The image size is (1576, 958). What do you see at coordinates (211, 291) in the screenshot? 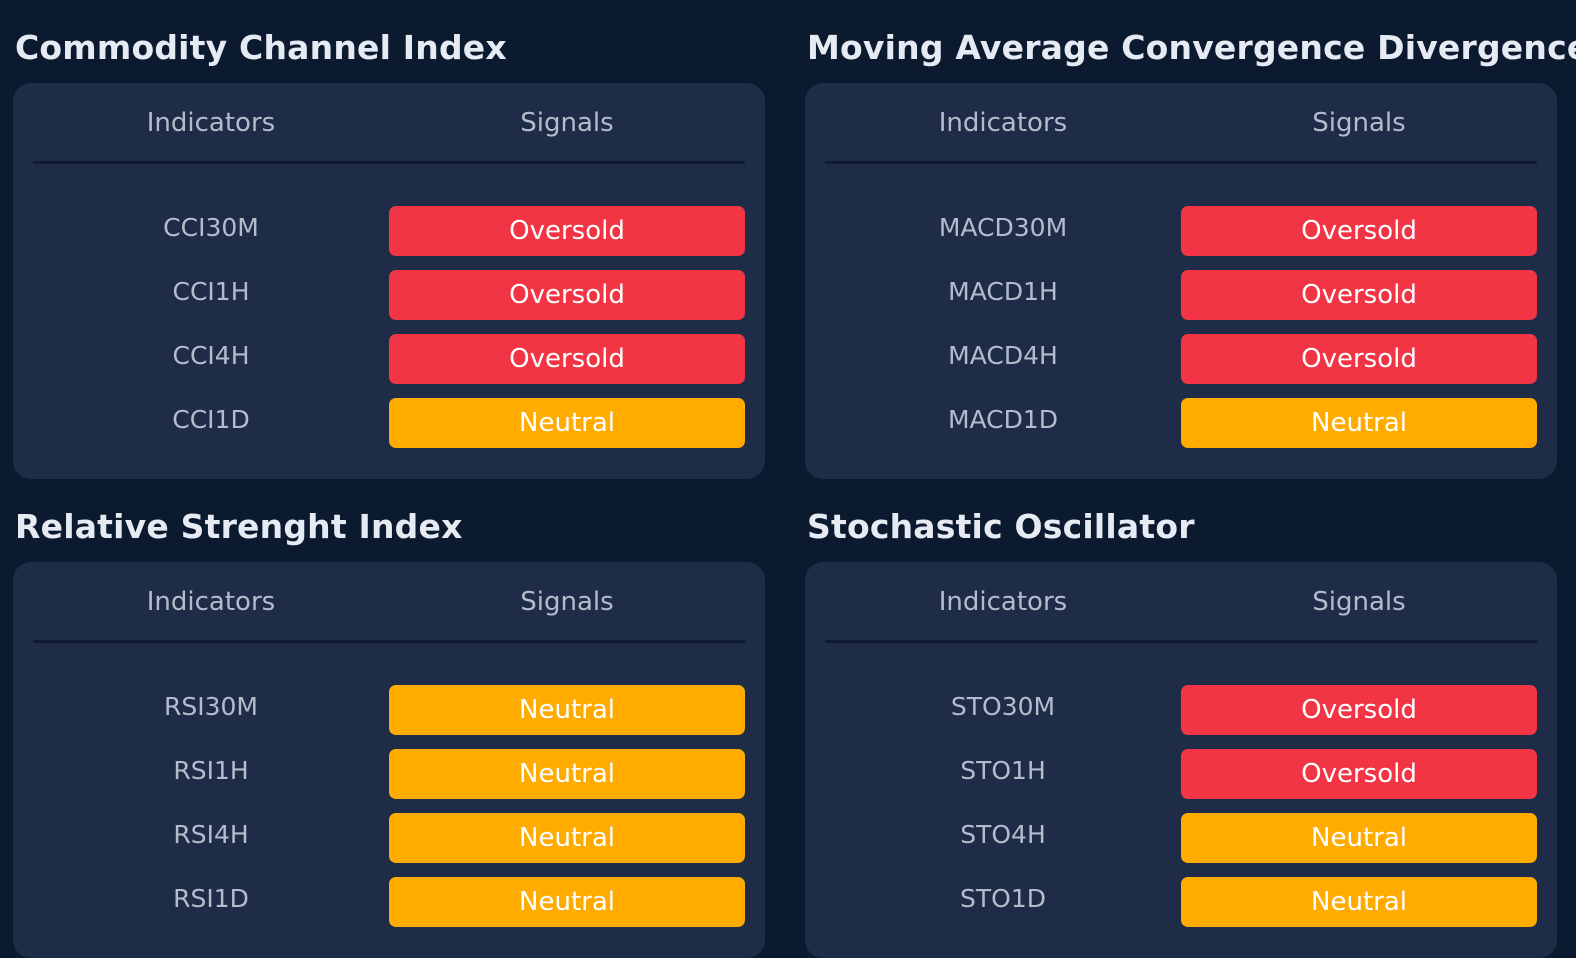
I see `indicator-label: CCI1H` at bounding box center [211, 291].